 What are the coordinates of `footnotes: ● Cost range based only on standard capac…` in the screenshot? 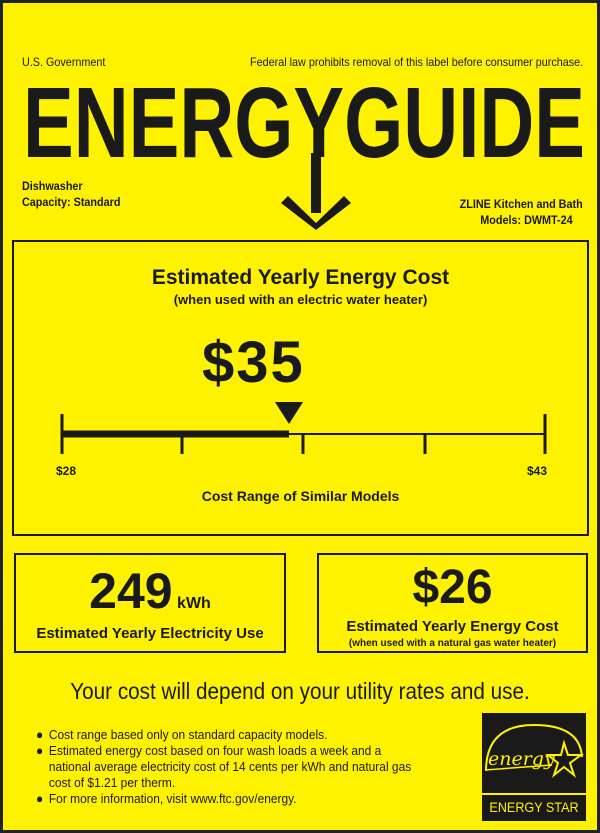 It's located at (229, 767).